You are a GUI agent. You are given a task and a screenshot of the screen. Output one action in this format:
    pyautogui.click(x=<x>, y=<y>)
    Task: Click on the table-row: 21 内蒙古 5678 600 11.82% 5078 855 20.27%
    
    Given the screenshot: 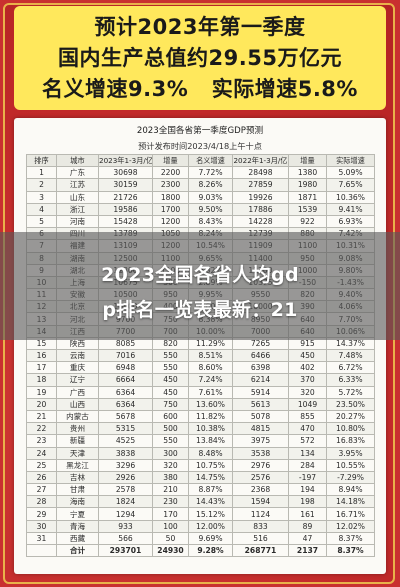 What is the action you would take?
    pyautogui.click(x=200, y=416)
    